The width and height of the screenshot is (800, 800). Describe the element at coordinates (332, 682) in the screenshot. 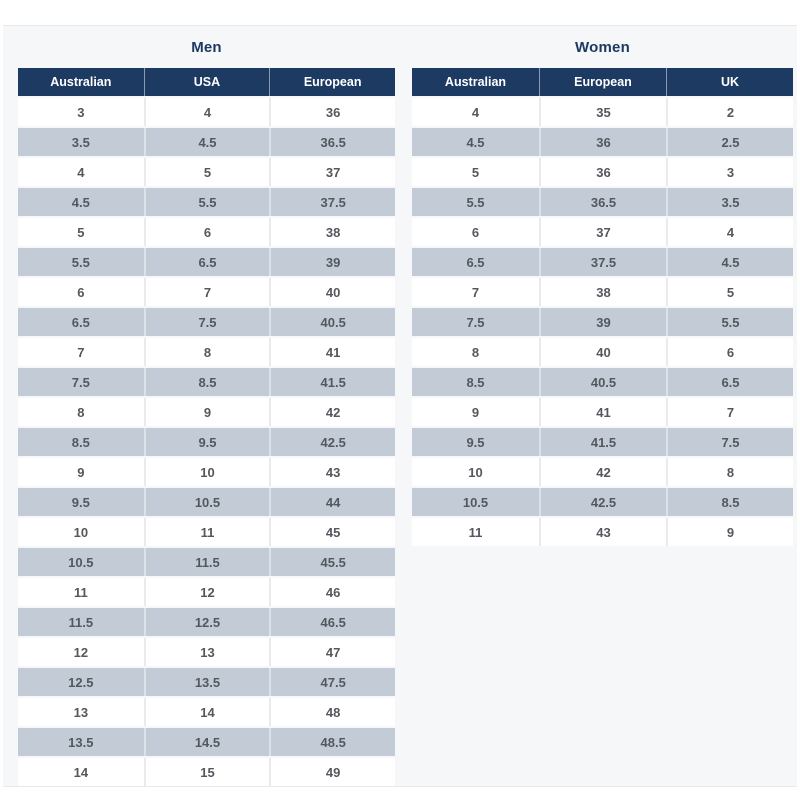

I see `size-cell: 47.5` at that location.